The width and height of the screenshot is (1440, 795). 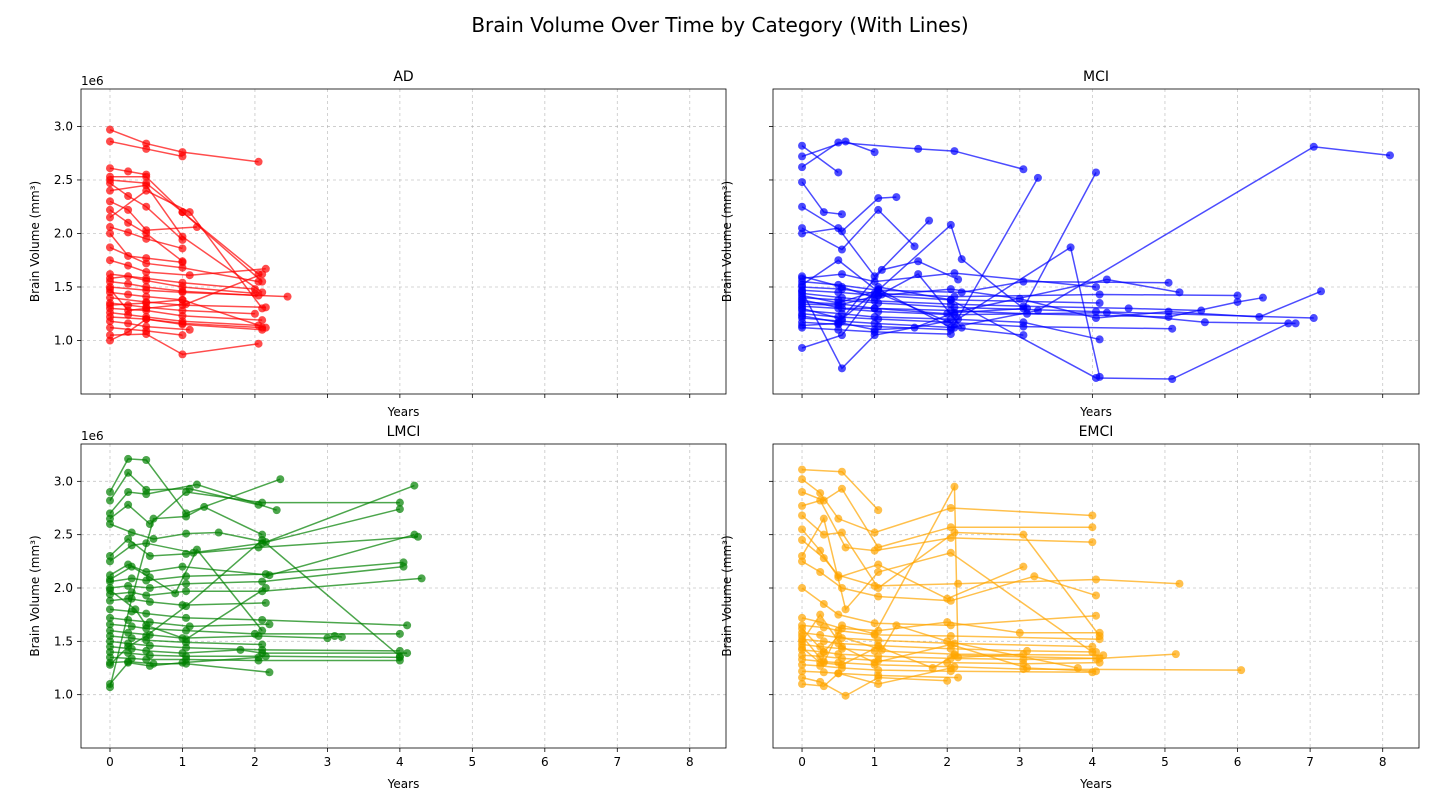 What do you see at coordinates (947, 762) in the screenshot?
I see `x-tick-label: 2` at bounding box center [947, 762].